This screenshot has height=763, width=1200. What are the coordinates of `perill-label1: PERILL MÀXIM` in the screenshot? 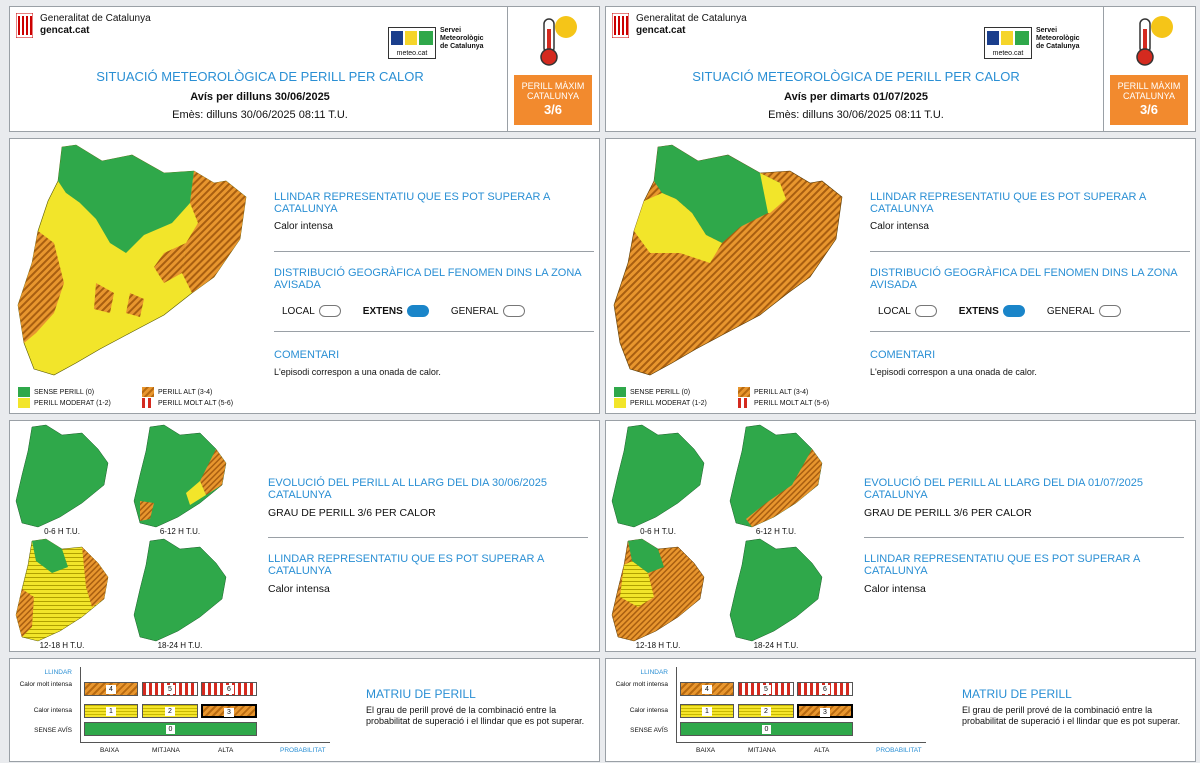 It's located at (553, 86).